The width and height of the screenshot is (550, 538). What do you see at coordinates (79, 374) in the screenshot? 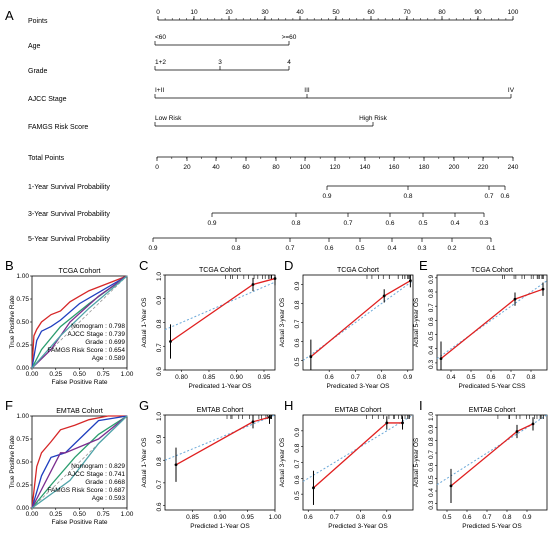
I see `roc-xtick-label: 0.50` at bounding box center [79, 374].